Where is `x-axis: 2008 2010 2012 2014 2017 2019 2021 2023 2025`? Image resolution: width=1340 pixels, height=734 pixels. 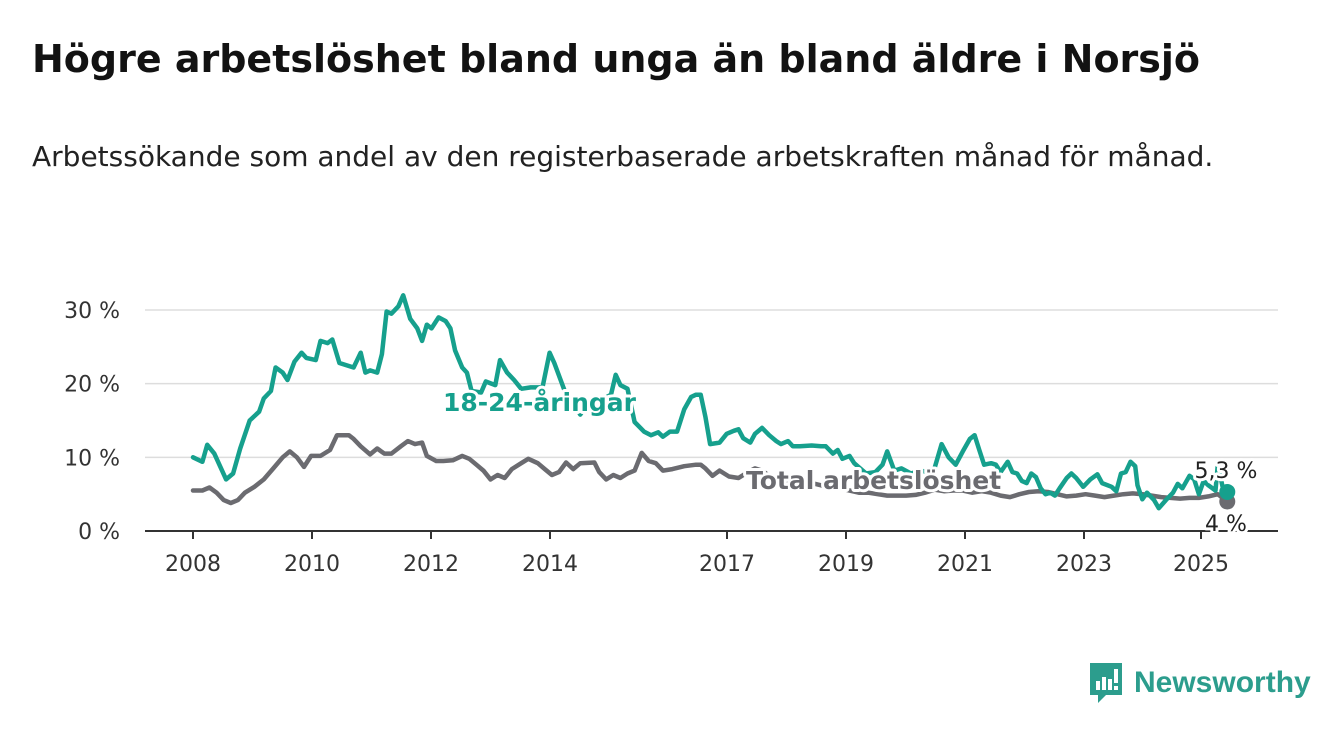 x-axis: 2008 2010 2012 2014 2017 2019 2021 2023 2025 is located at coordinates (711, 553).